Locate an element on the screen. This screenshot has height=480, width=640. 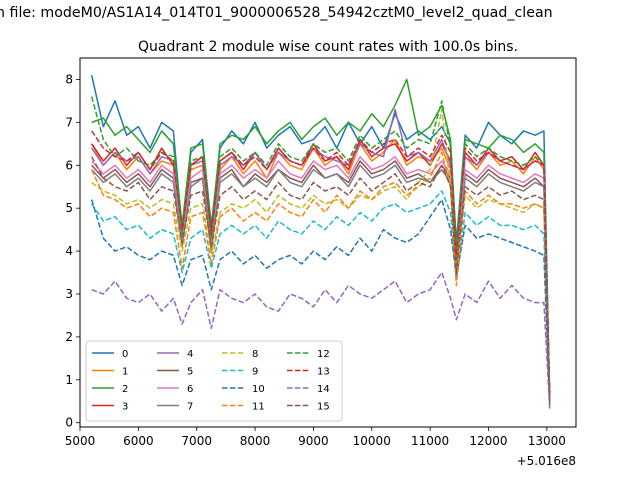
x-tick-label: 7000 is located at coordinates (196, 441).